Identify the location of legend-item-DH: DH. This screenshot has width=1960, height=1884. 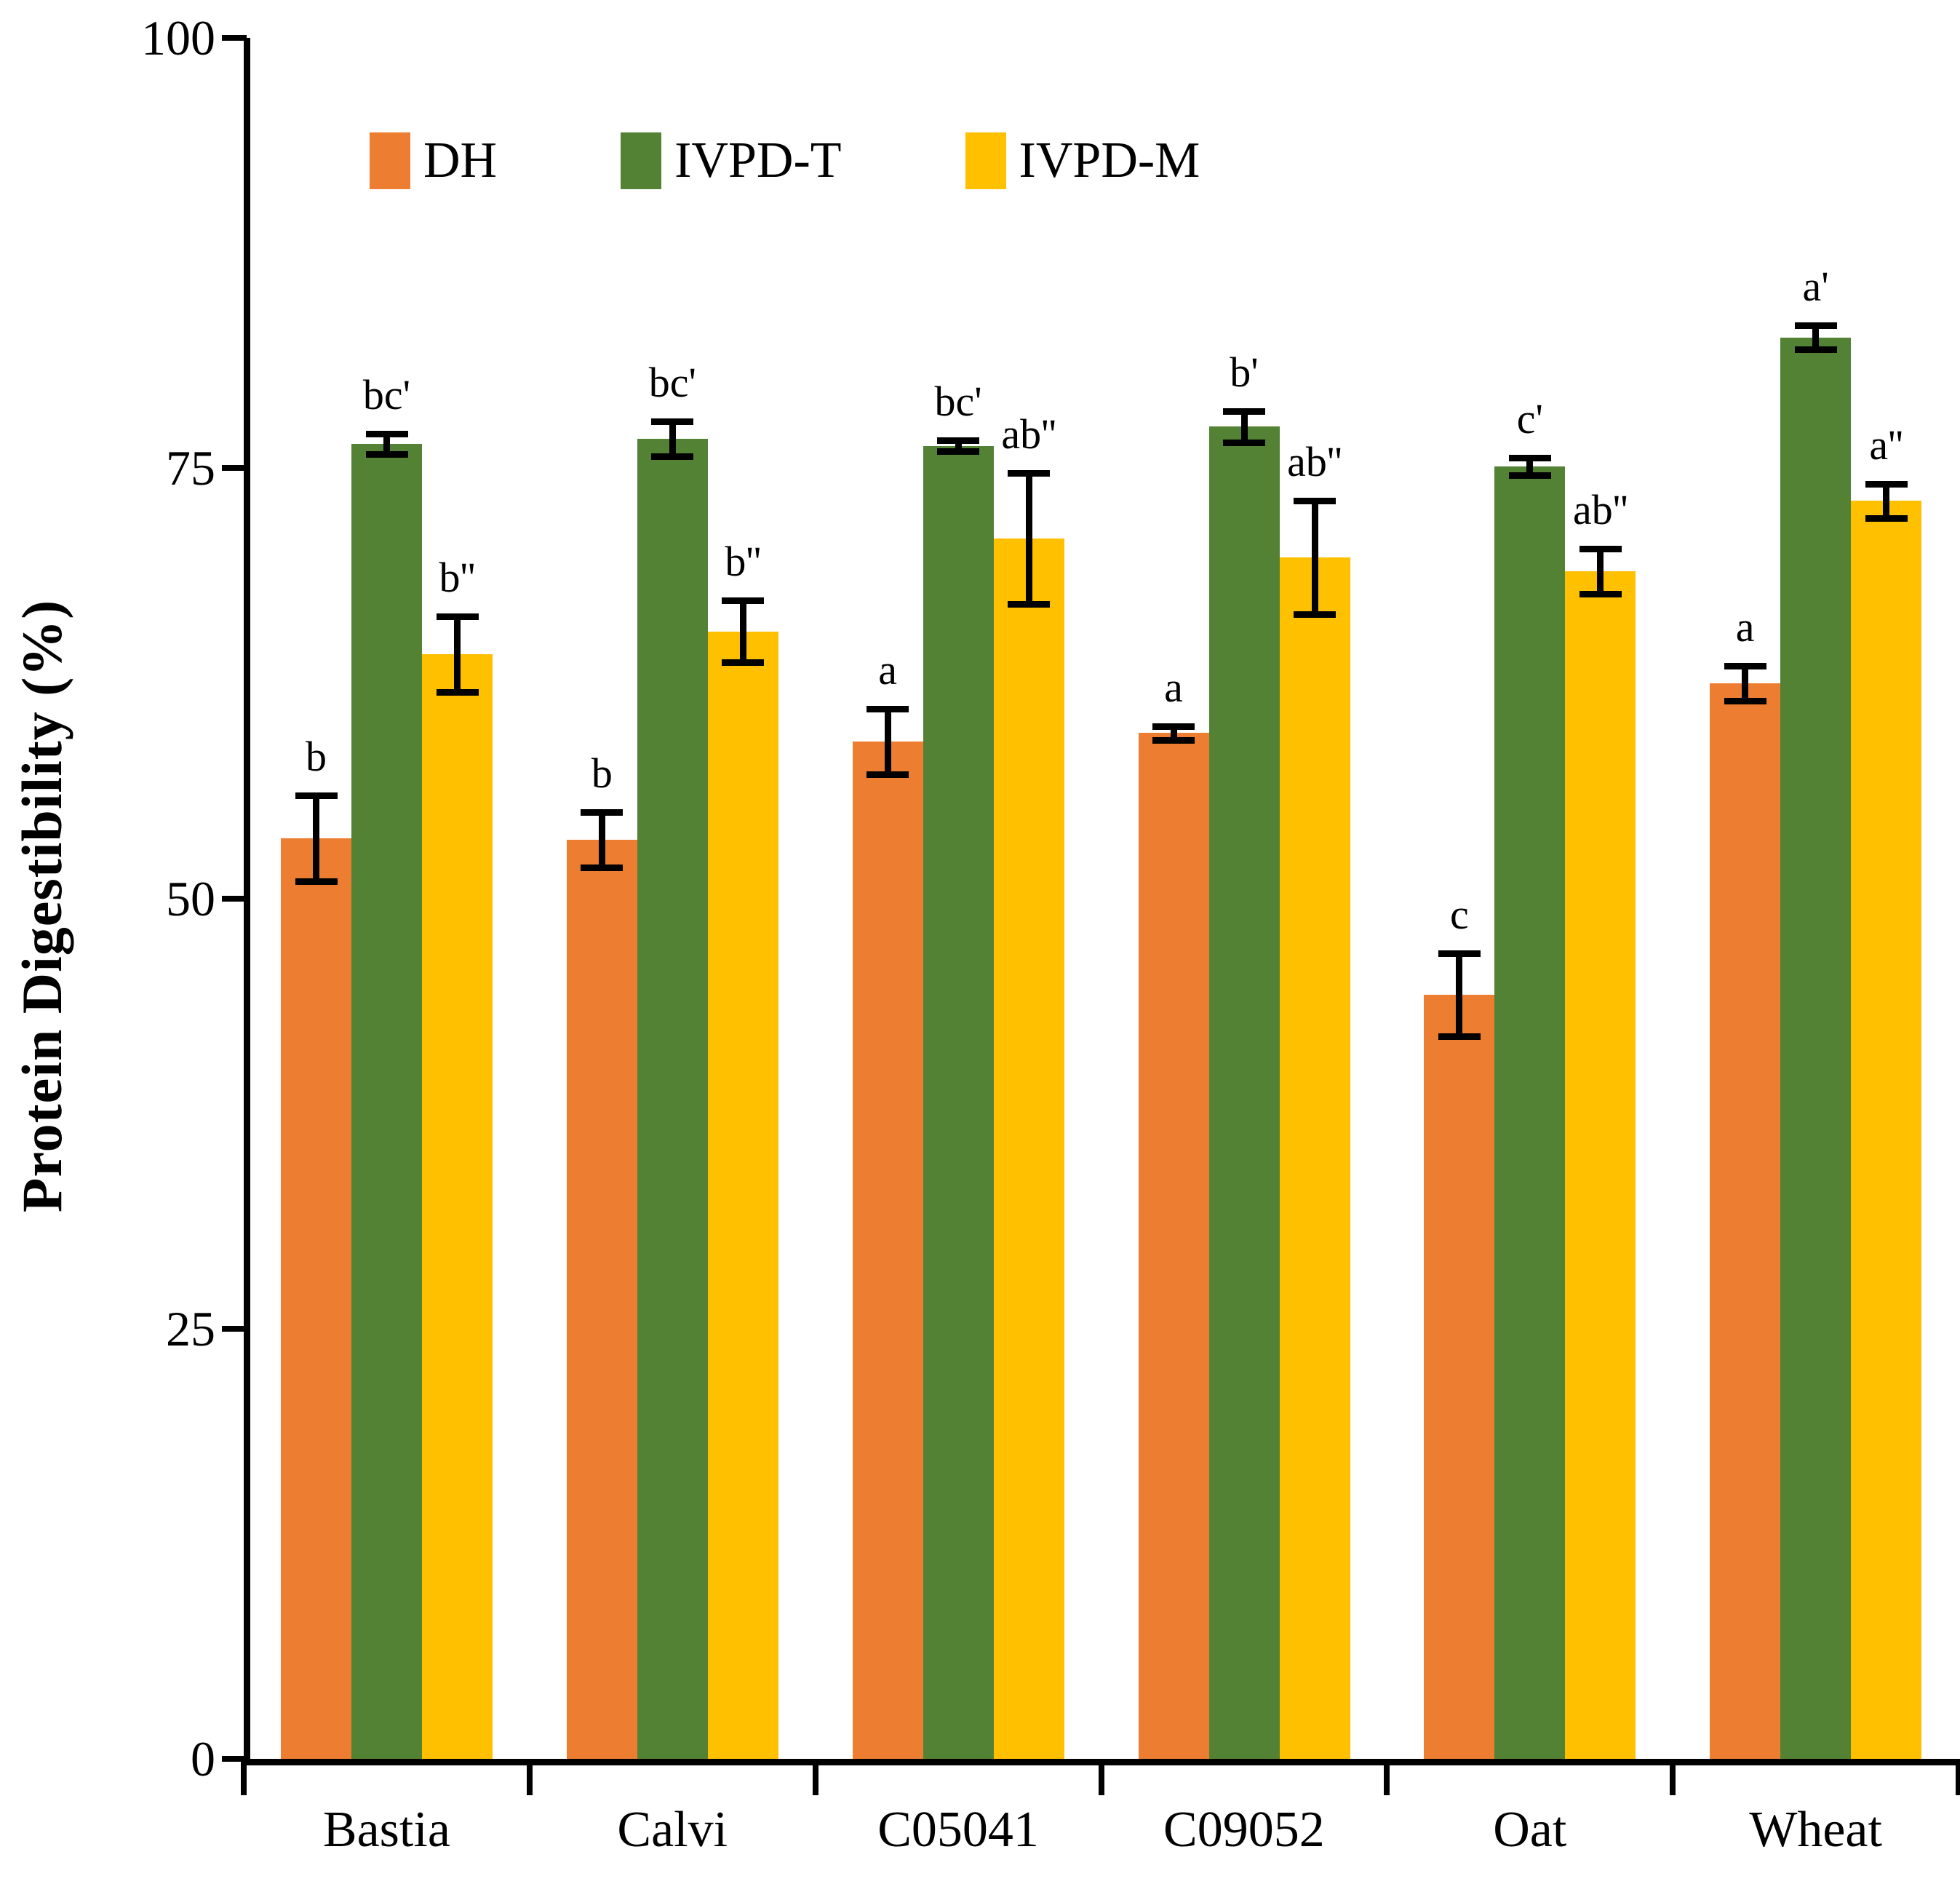
(434, 160).